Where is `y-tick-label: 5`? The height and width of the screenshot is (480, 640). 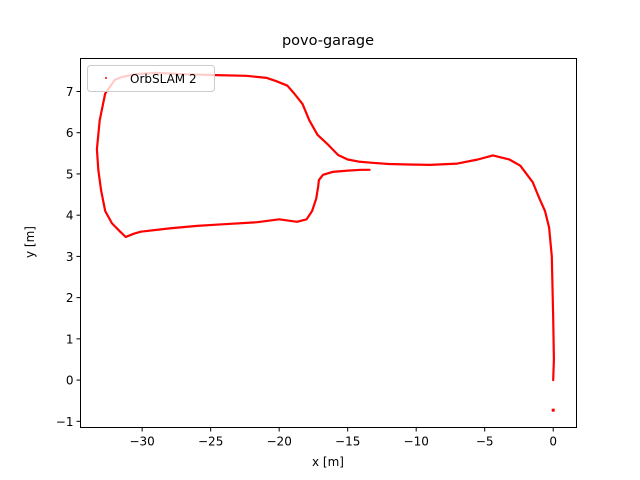 y-tick-label: 5 is located at coordinates (70, 174).